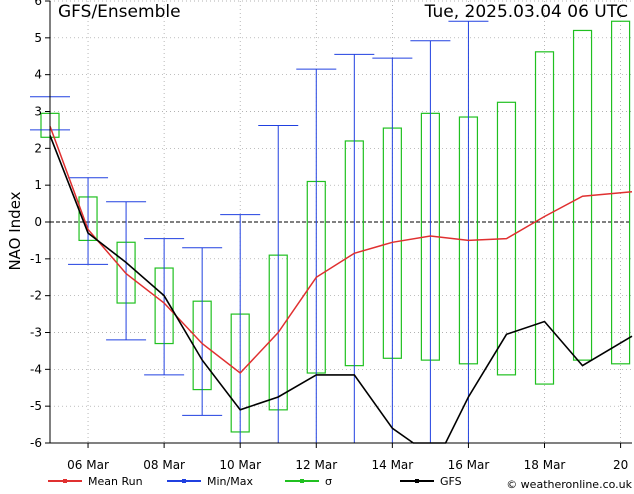  Describe the element at coordinates (36, 406) in the screenshot. I see `y-tick-label: -5` at that location.